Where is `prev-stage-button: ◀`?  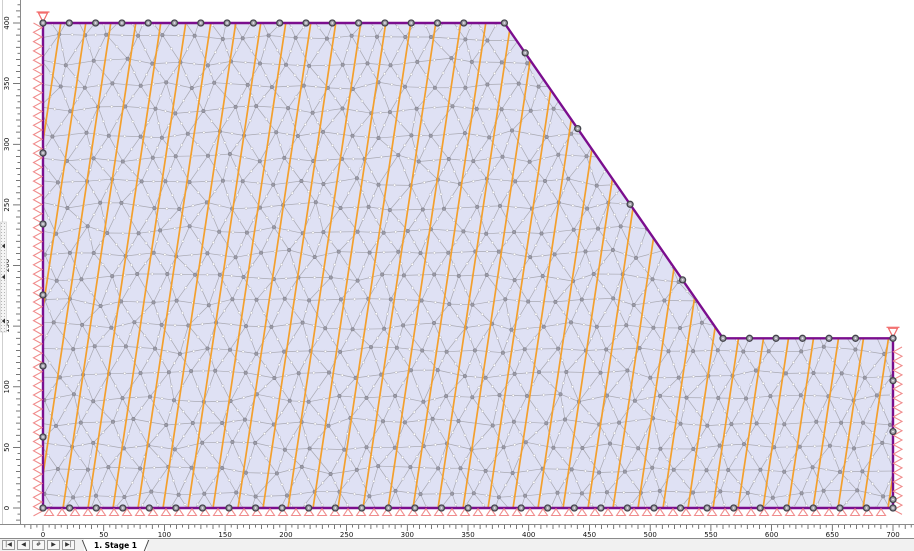
prev-stage-button: ◀ is located at coordinates (23, 545).